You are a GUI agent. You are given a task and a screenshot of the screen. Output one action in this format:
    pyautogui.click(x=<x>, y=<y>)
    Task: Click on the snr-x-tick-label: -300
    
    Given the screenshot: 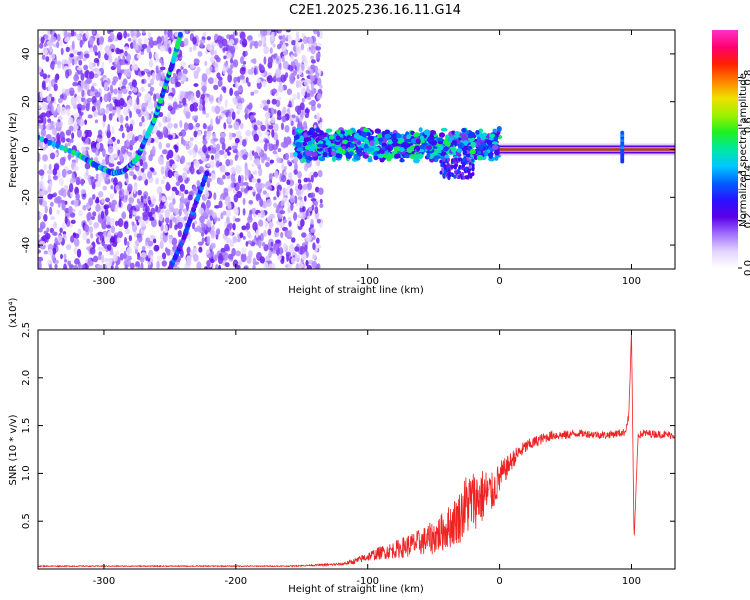 What is the action you would take?
    pyautogui.click(x=104, y=581)
    